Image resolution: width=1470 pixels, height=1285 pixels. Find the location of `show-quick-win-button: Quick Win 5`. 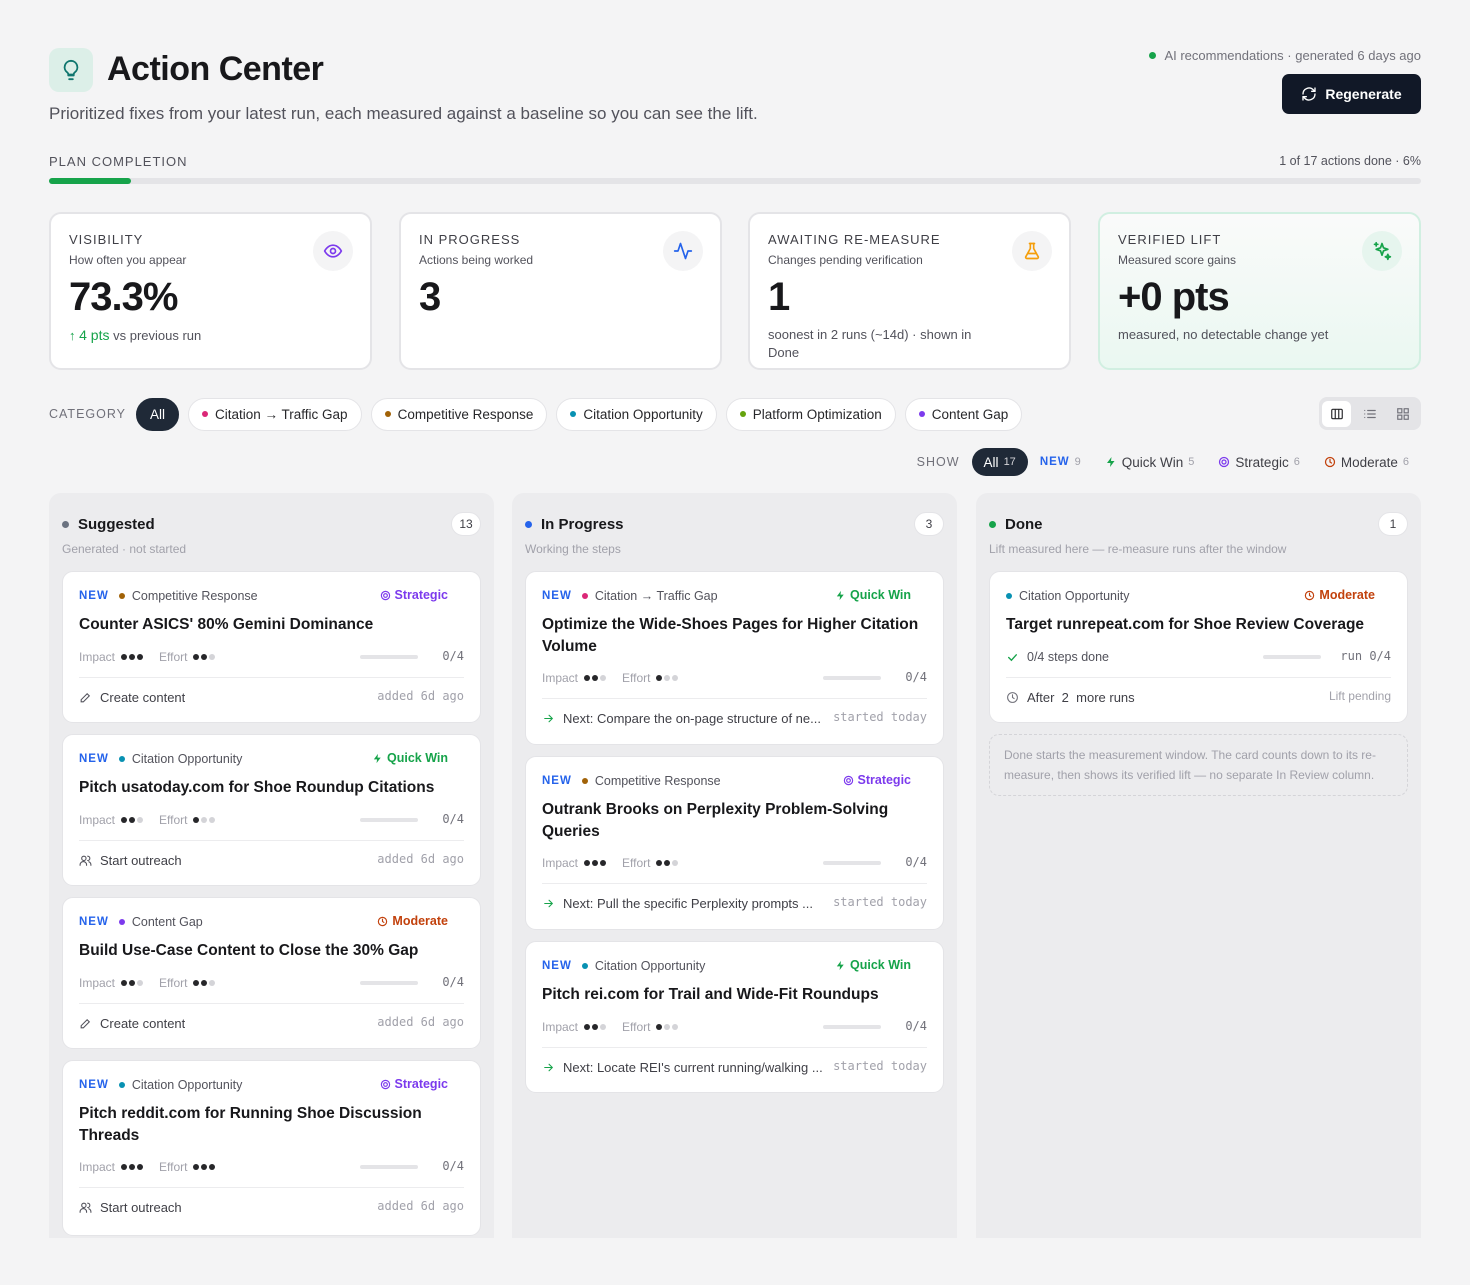

show-quick-win-button: Quick Win 5 is located at coordinates (1150, 462).